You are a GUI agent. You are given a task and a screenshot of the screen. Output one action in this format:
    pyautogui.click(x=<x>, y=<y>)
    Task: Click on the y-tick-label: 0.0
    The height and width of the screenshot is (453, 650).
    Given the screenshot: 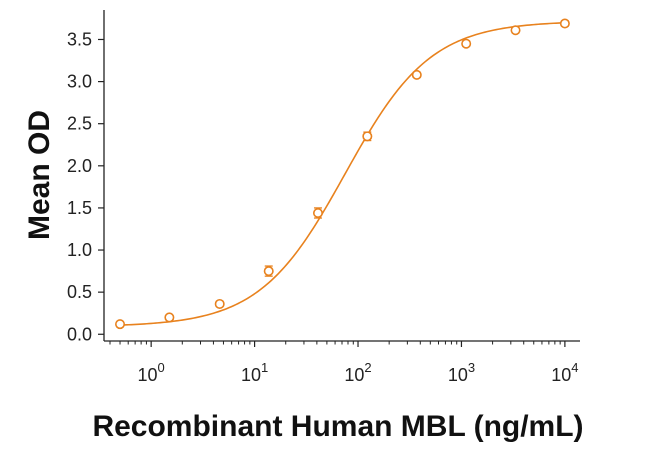 What is the action you would take?
    pyautogui.click(x=79, y=334)
    